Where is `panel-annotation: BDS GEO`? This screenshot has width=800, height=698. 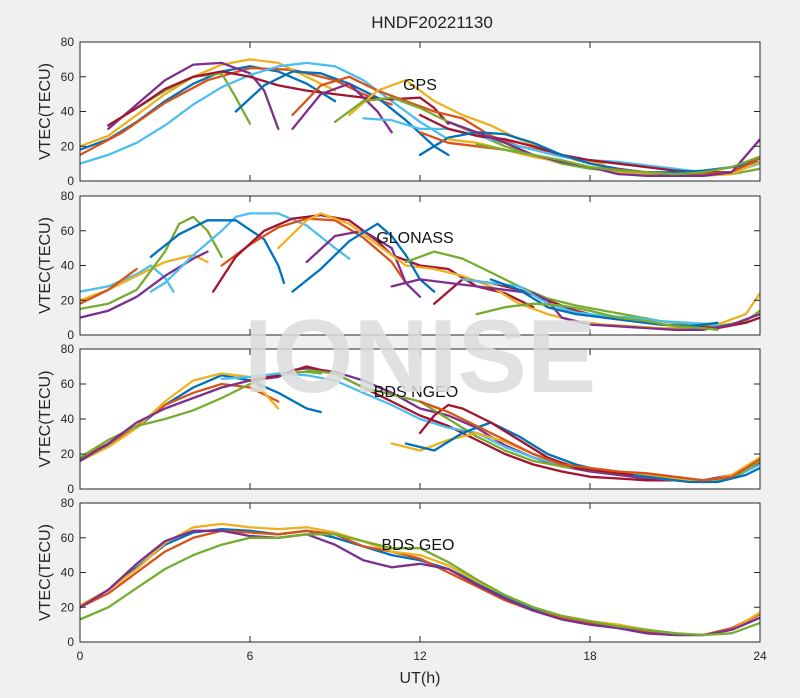 panel-annotation: BDS GEO is located at coordinates (418, 545).